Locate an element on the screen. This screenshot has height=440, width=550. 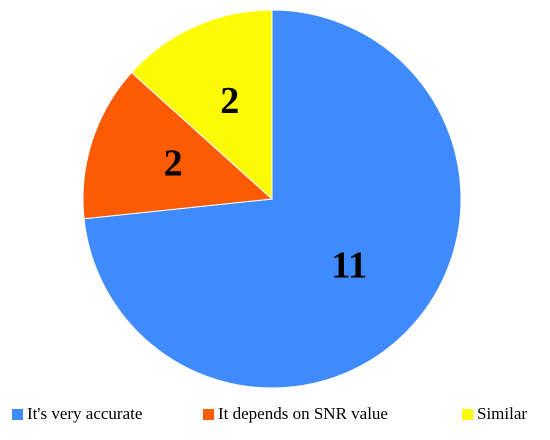
data-label: 11 is located at coordinates (349, 265).